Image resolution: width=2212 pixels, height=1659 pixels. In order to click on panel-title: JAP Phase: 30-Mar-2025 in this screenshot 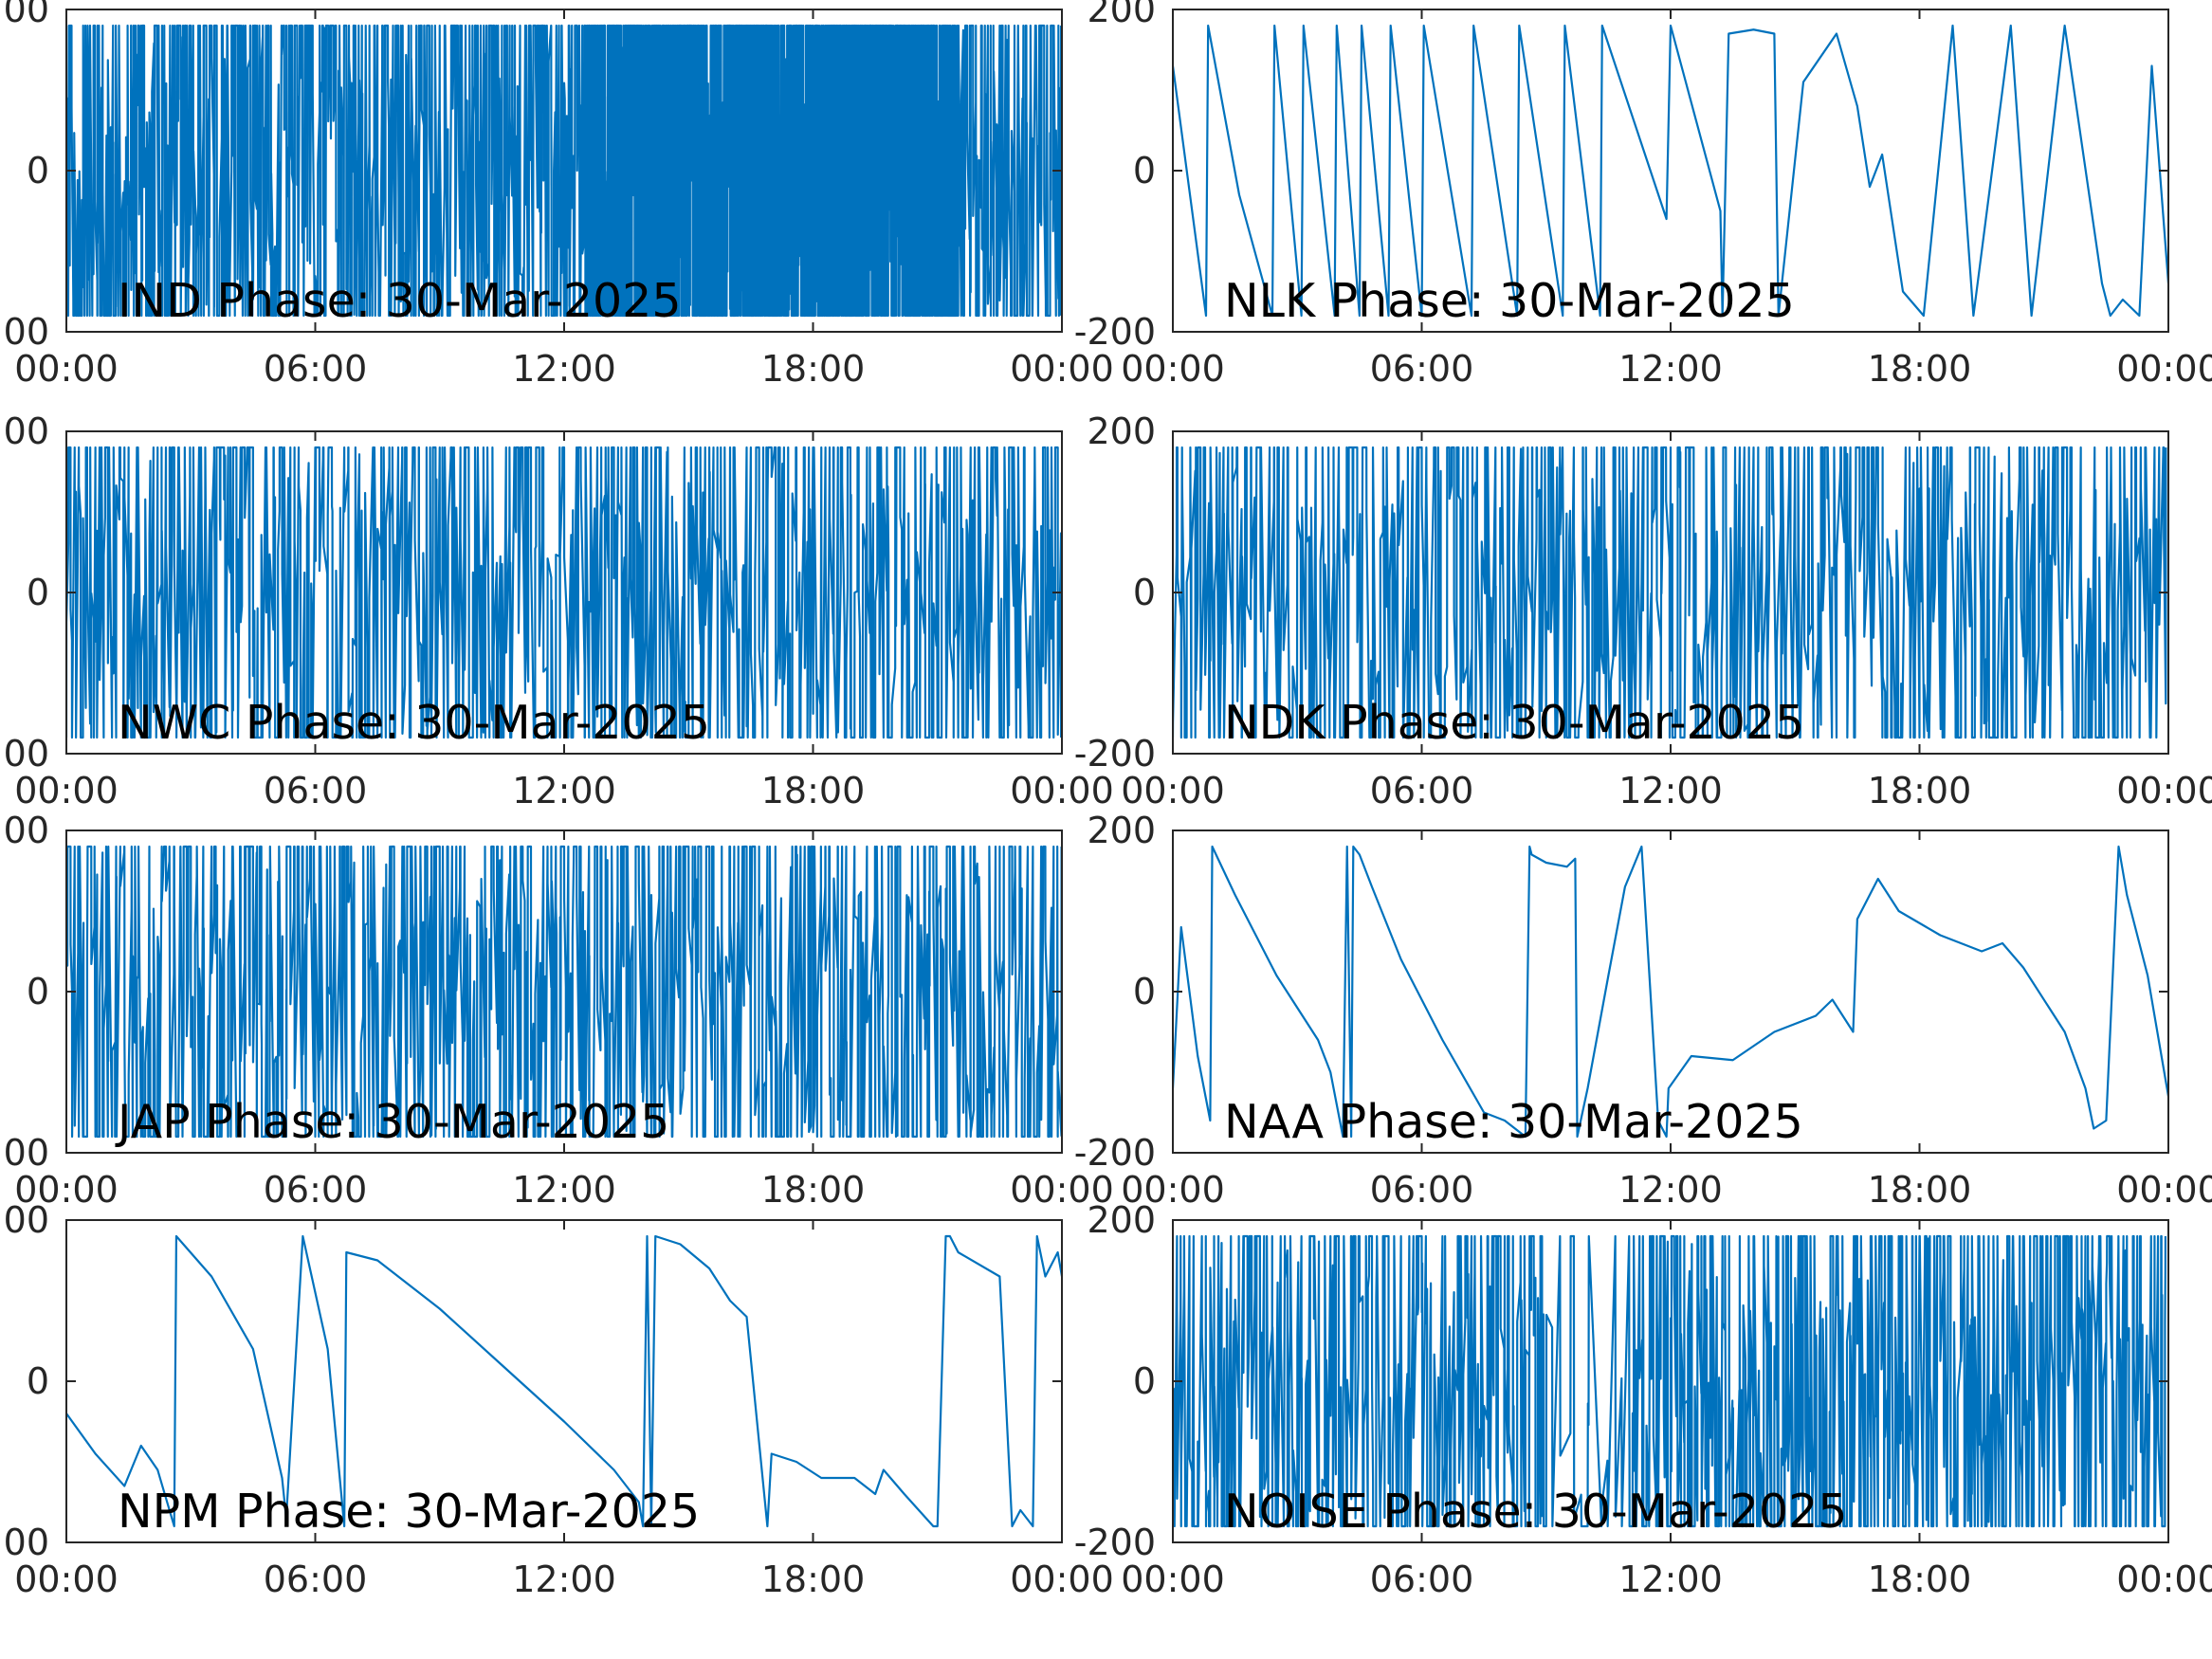, I will do `click(392, 1122)`.